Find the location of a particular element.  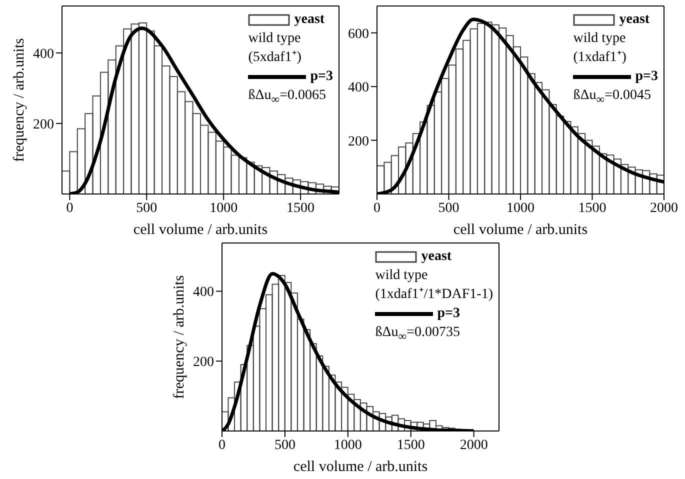

y-tick-label: 600 is located at coordinates (358, 34).